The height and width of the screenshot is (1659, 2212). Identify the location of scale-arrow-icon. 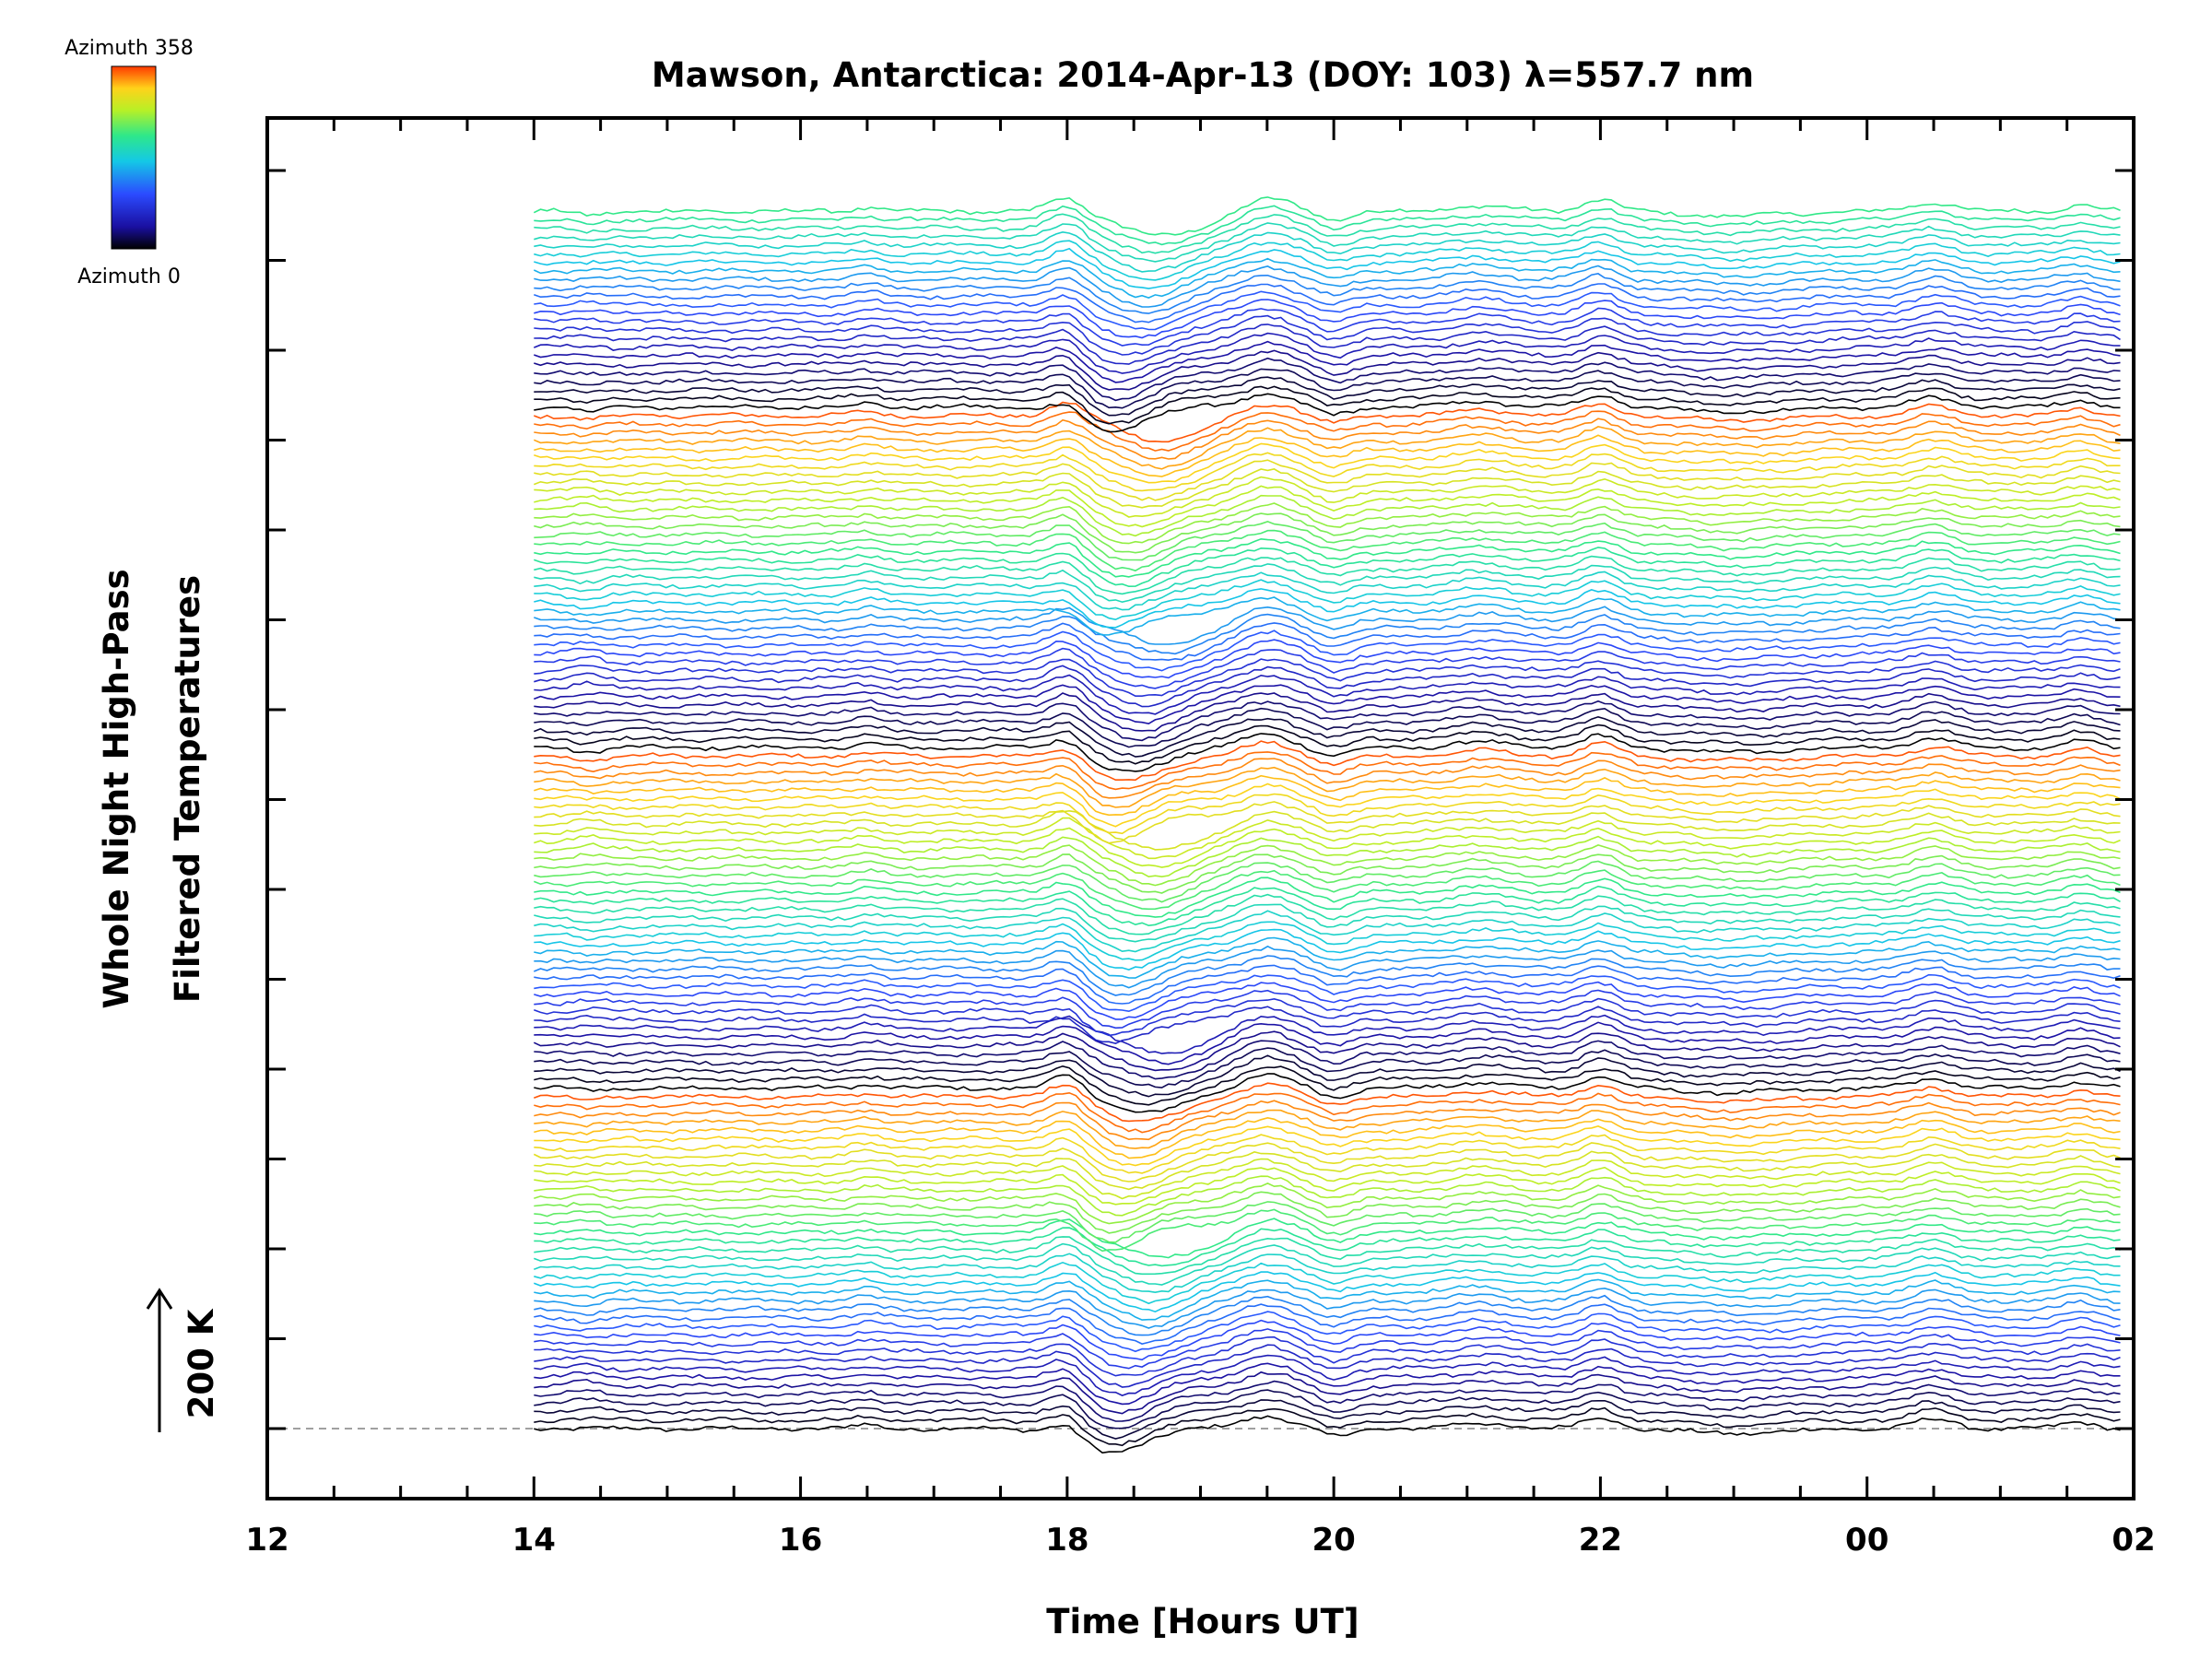
(159, 1360).